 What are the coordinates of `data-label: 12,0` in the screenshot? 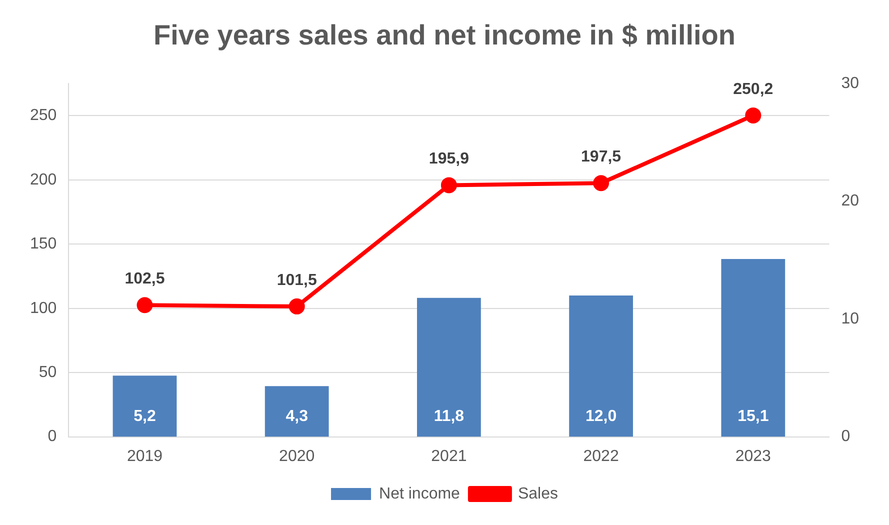 It's located at (601, 417).